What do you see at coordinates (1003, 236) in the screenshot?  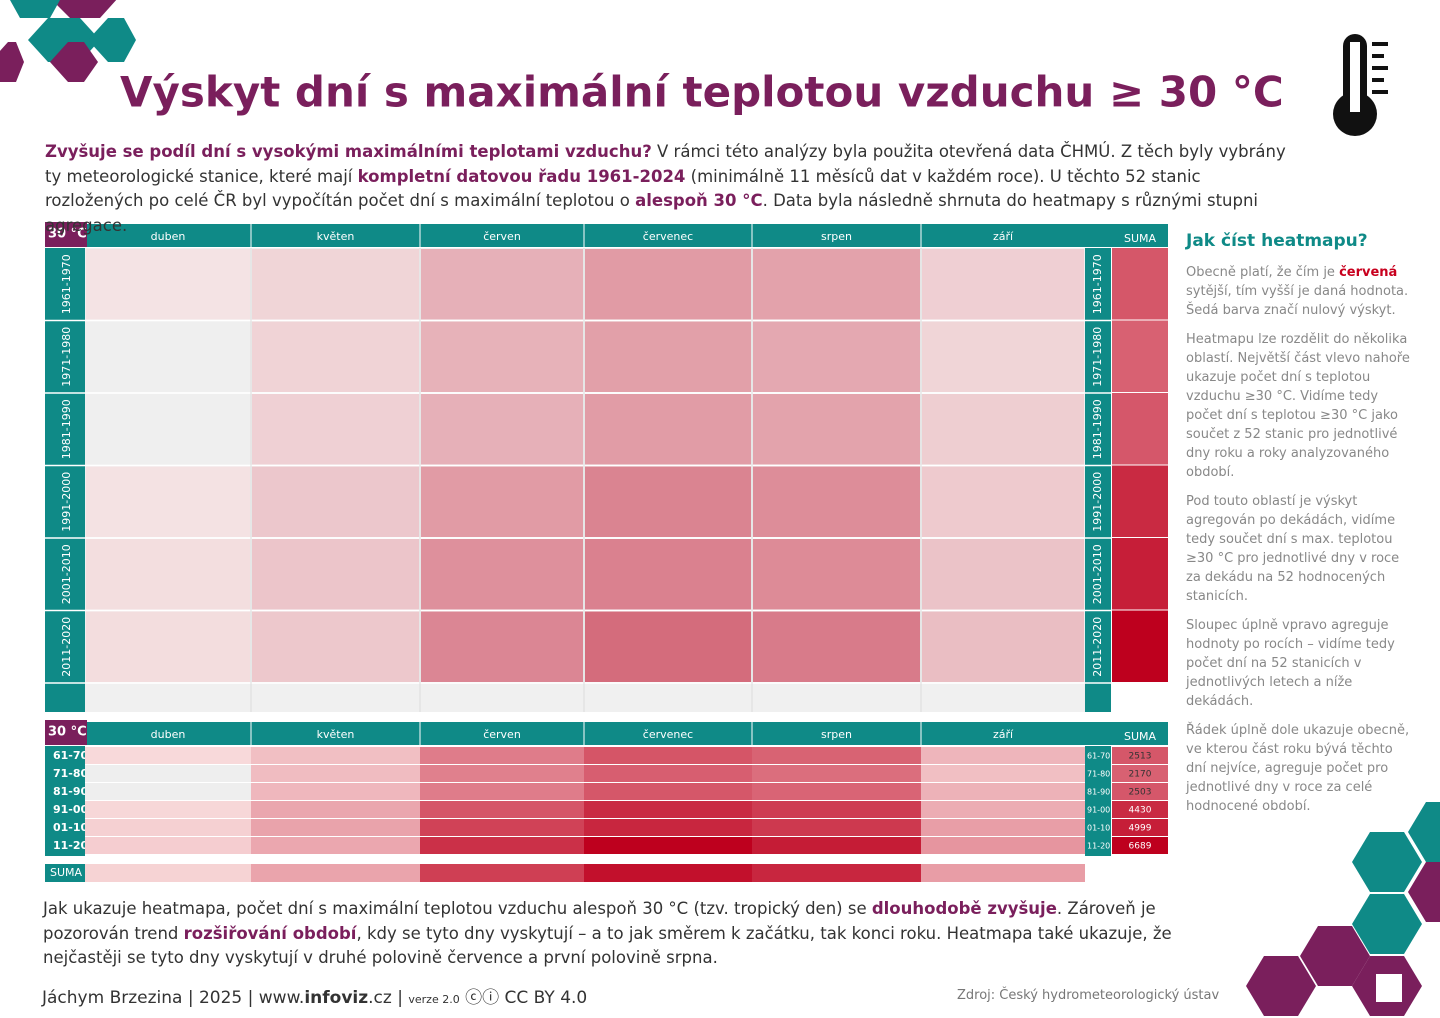 I see `month-label: září` at bounding box center [1003, 236].